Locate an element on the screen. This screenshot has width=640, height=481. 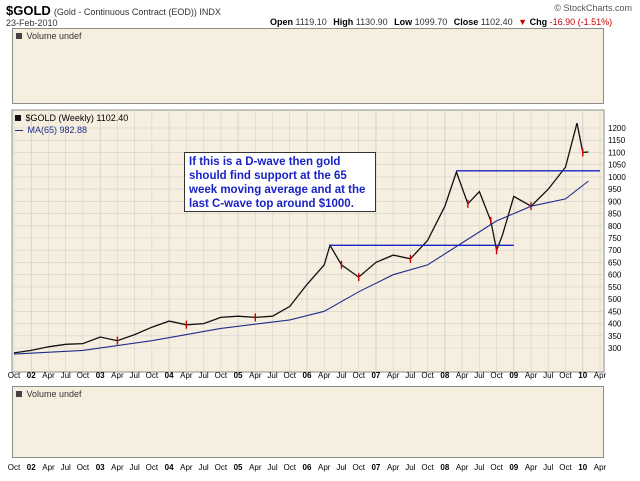
x-tick-label: 10 is located at coordinates (582, 467).